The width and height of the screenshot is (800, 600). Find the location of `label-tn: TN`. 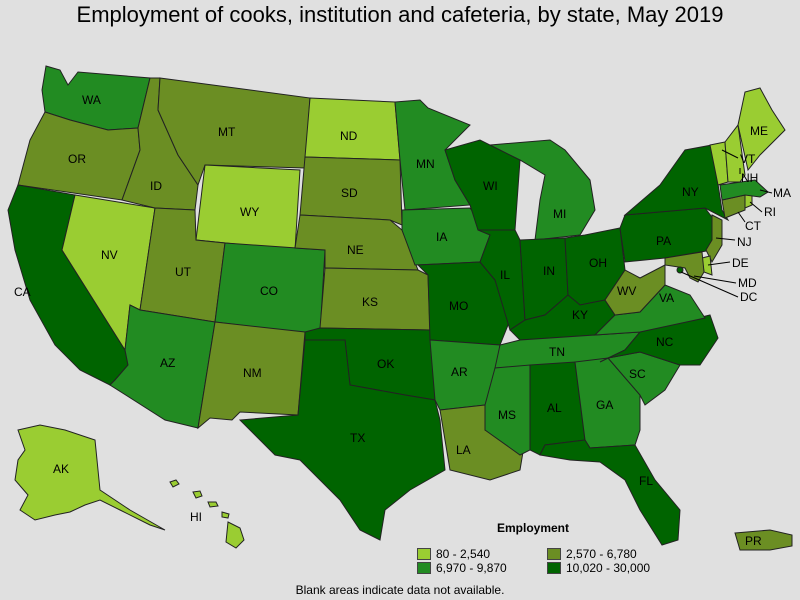

label-tn: TN is located at coordinates (557, 352).